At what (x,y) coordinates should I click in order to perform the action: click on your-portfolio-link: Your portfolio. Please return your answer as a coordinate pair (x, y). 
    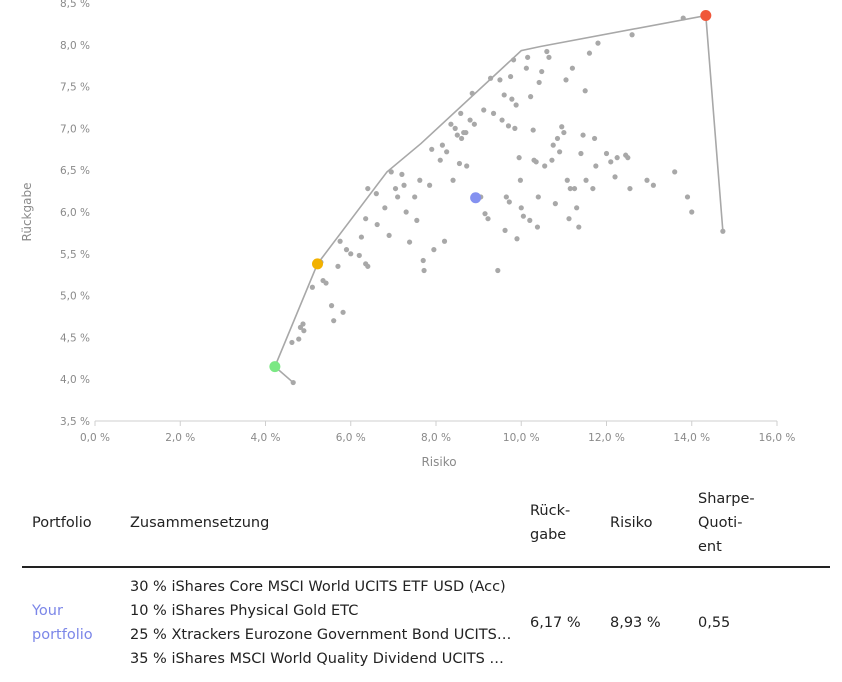
    Looking at the image, I should click on (62, 623).